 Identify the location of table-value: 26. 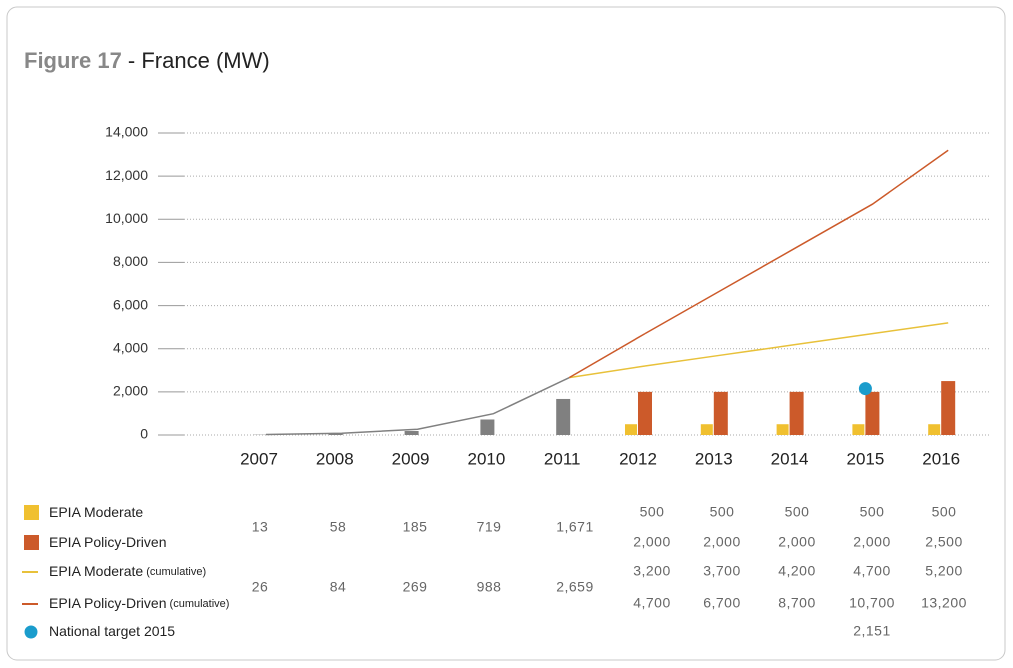
(260, 587).